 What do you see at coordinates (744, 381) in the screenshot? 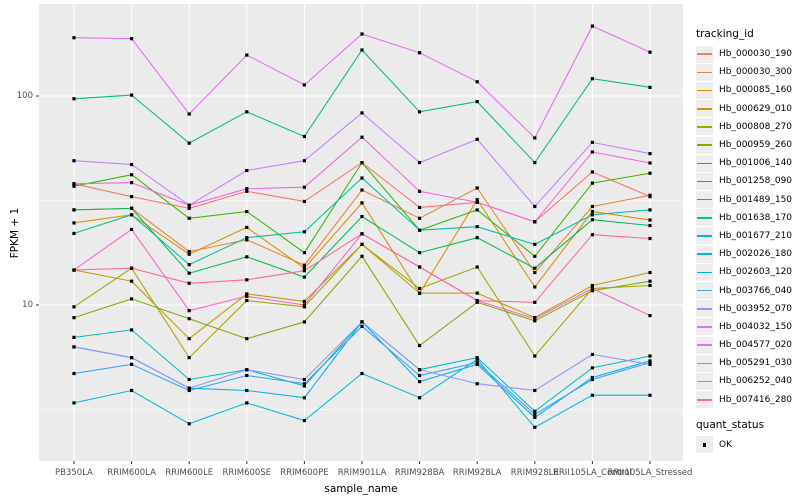
I see `legend-item: Hb_006252_040` at bounding box center [744, 381].